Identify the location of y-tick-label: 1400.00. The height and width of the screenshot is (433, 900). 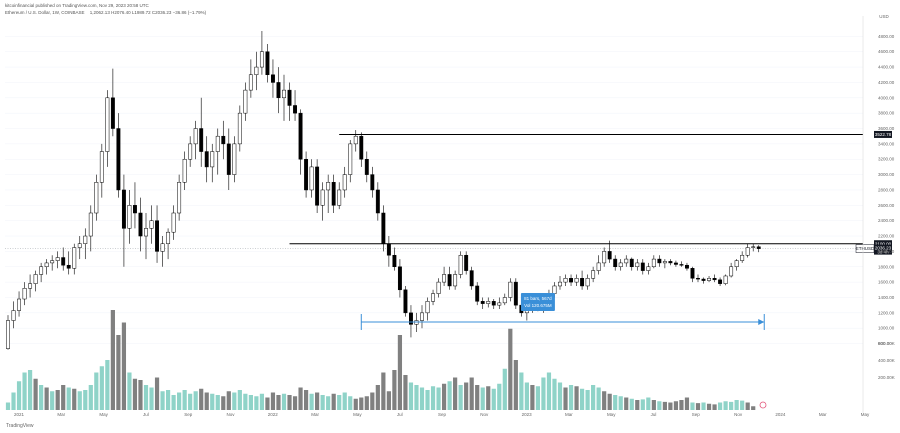
(886, 297).